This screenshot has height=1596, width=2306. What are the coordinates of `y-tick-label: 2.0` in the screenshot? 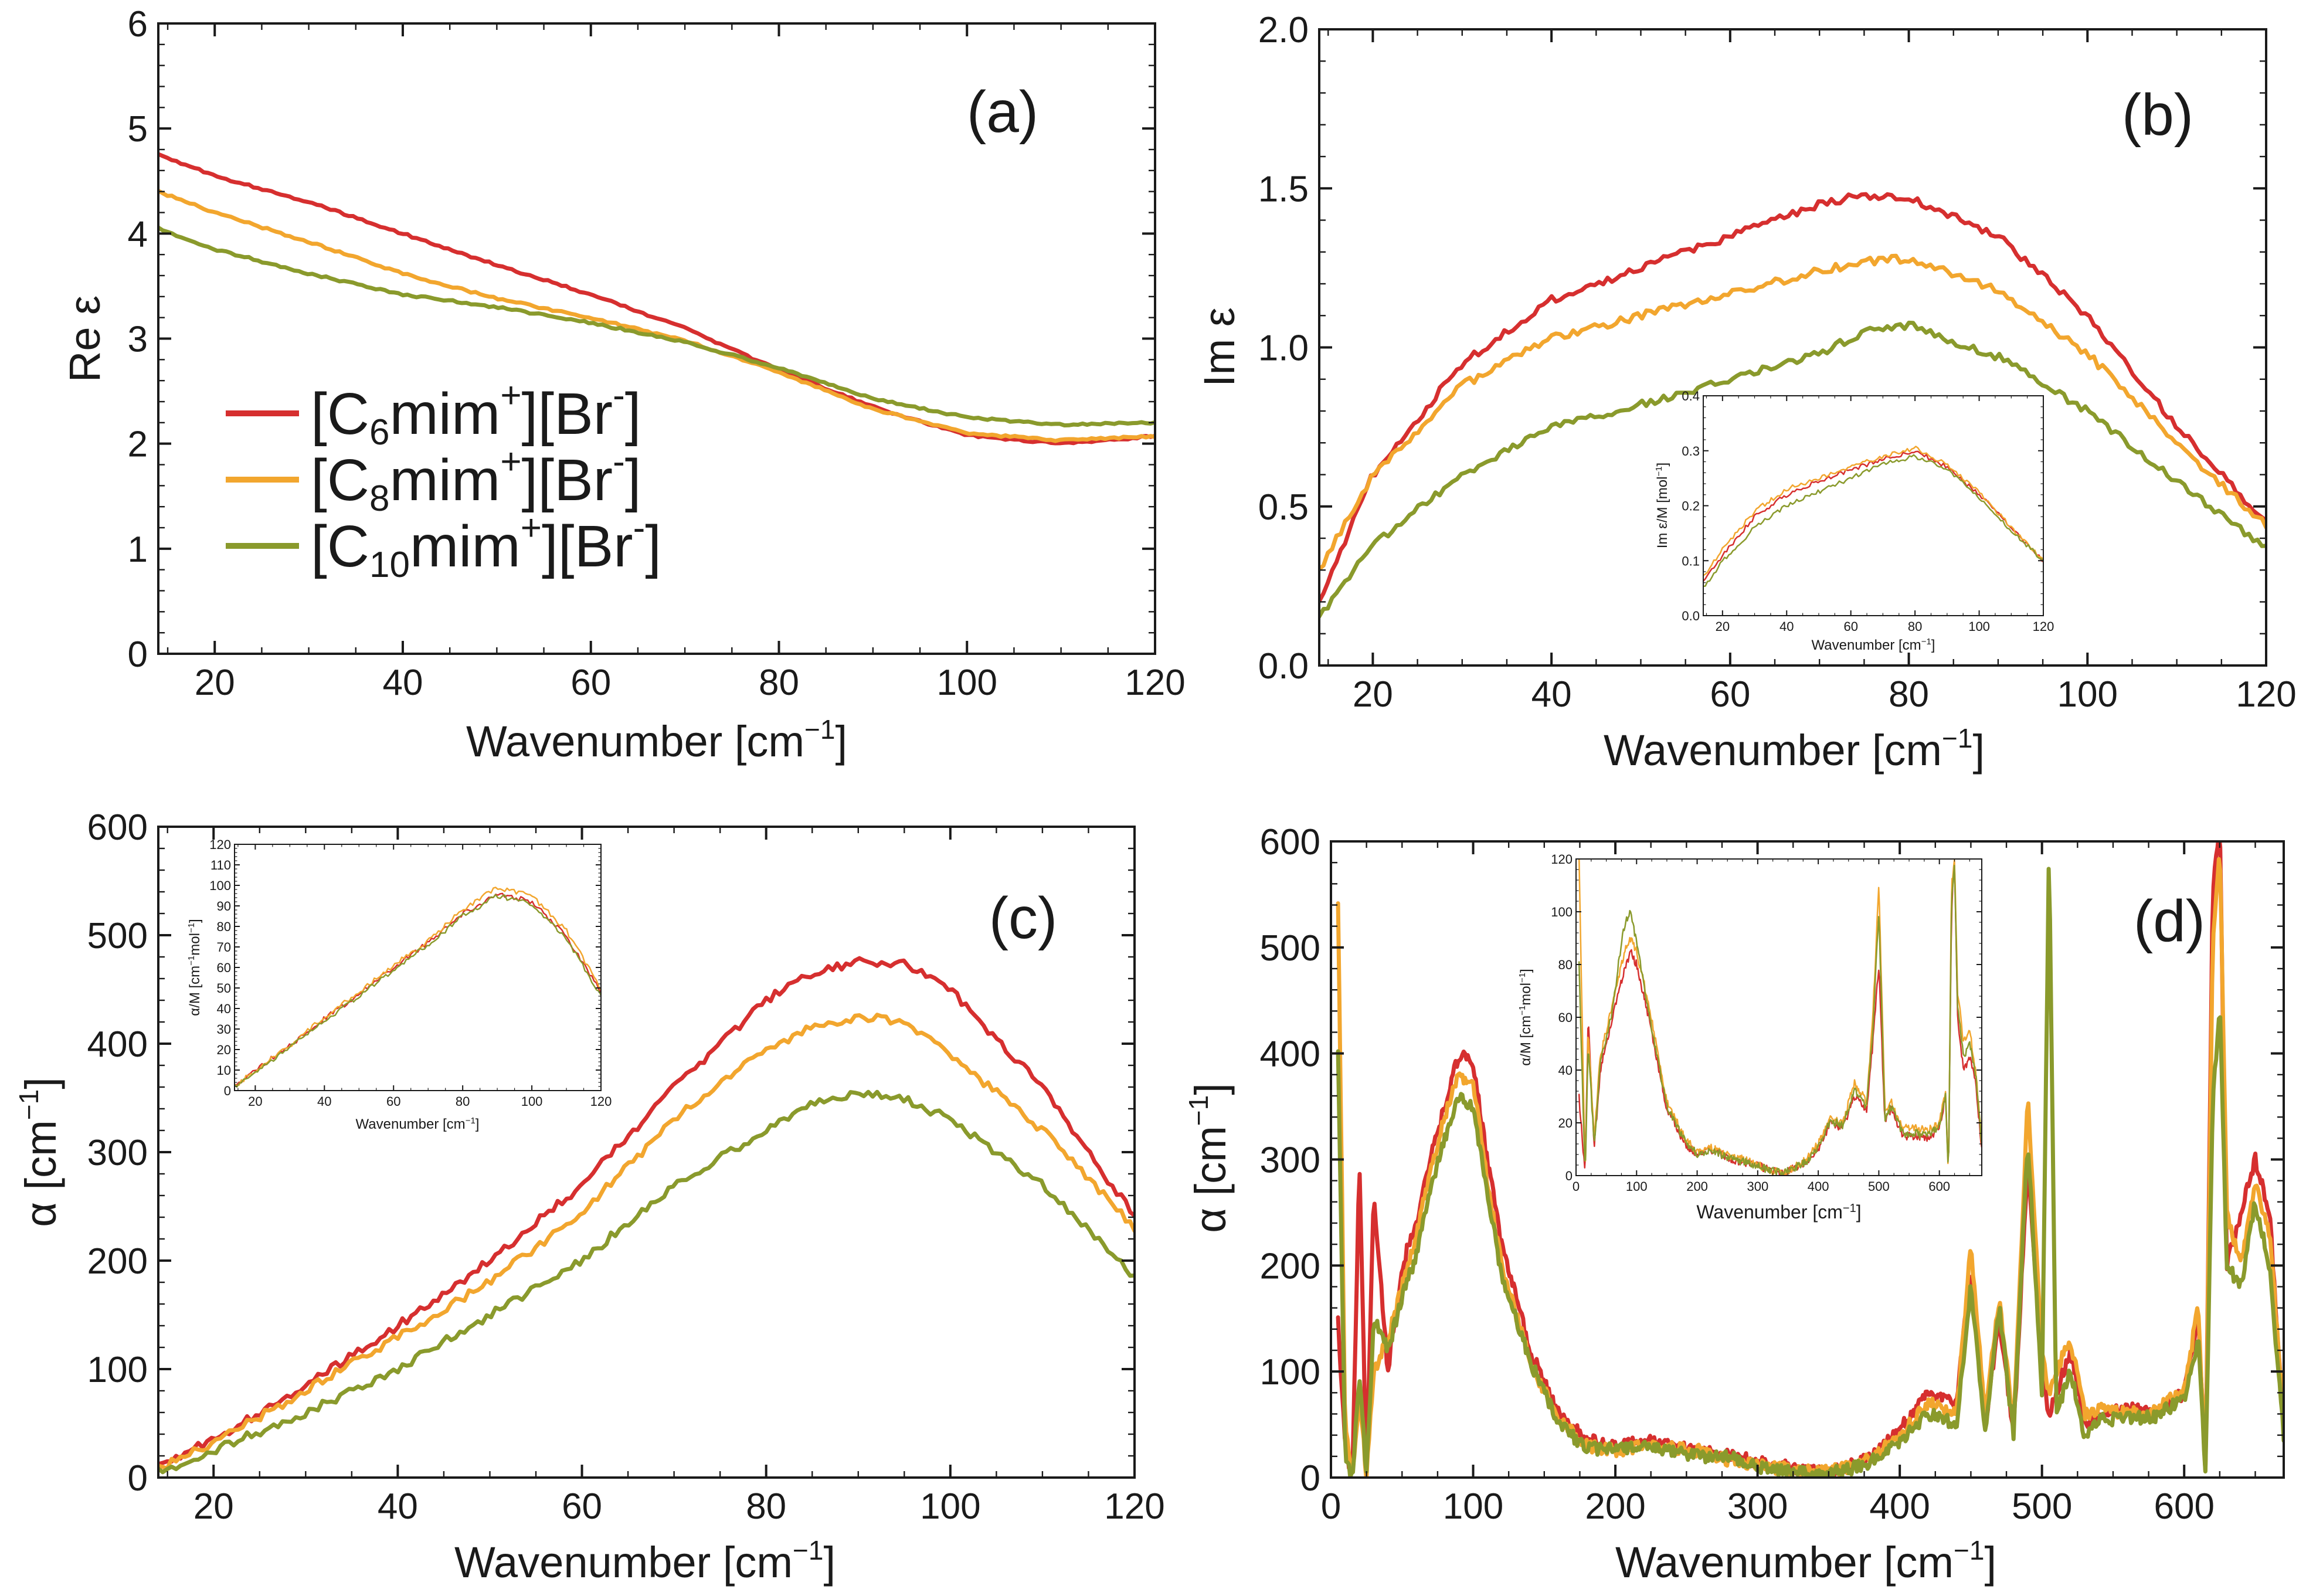 It's located at (1283, 30).